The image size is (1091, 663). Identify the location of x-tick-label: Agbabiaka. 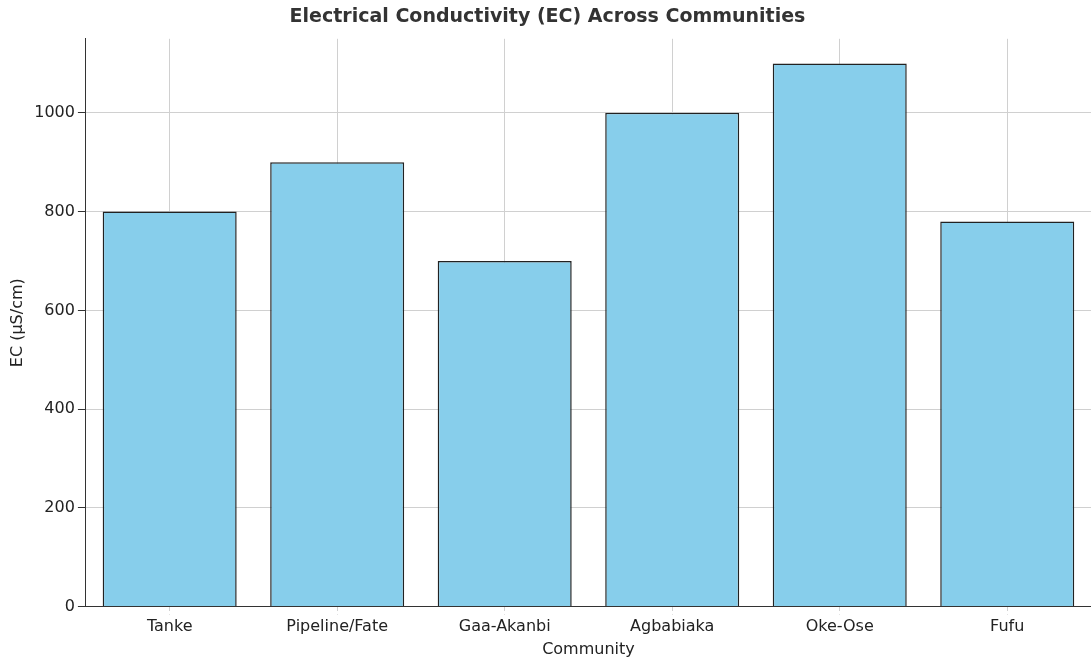
(672, 626).